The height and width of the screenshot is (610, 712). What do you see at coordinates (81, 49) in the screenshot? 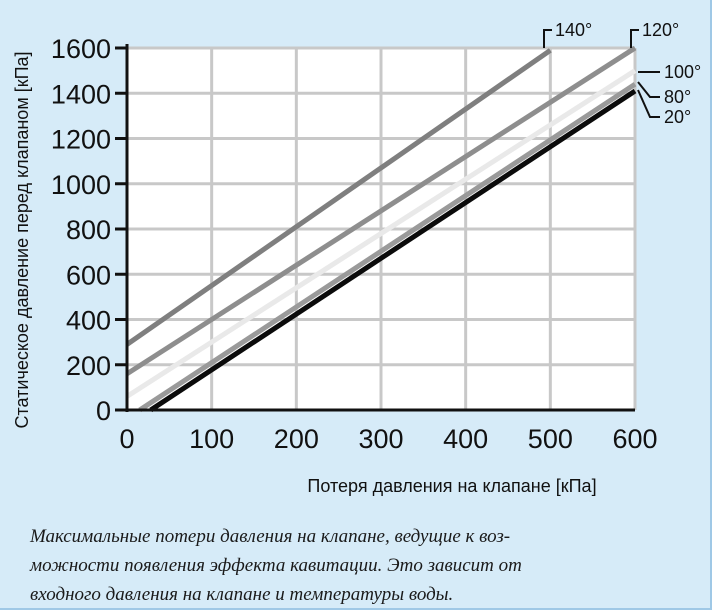
I see `y-tick-label: 1600` at bounding box center [81, 49].